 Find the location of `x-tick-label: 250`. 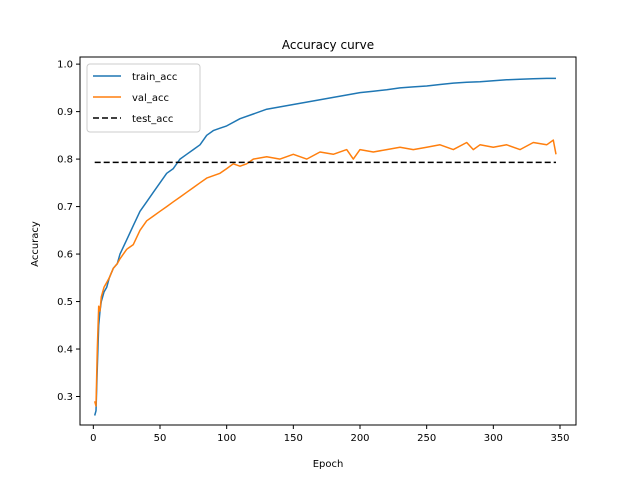

x-tick-label: 250 is located at coordinates (426, 438).